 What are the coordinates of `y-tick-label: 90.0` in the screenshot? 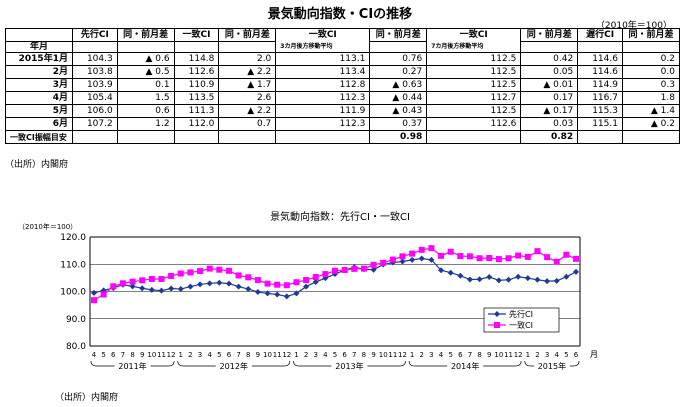 It's located at (76, 320).